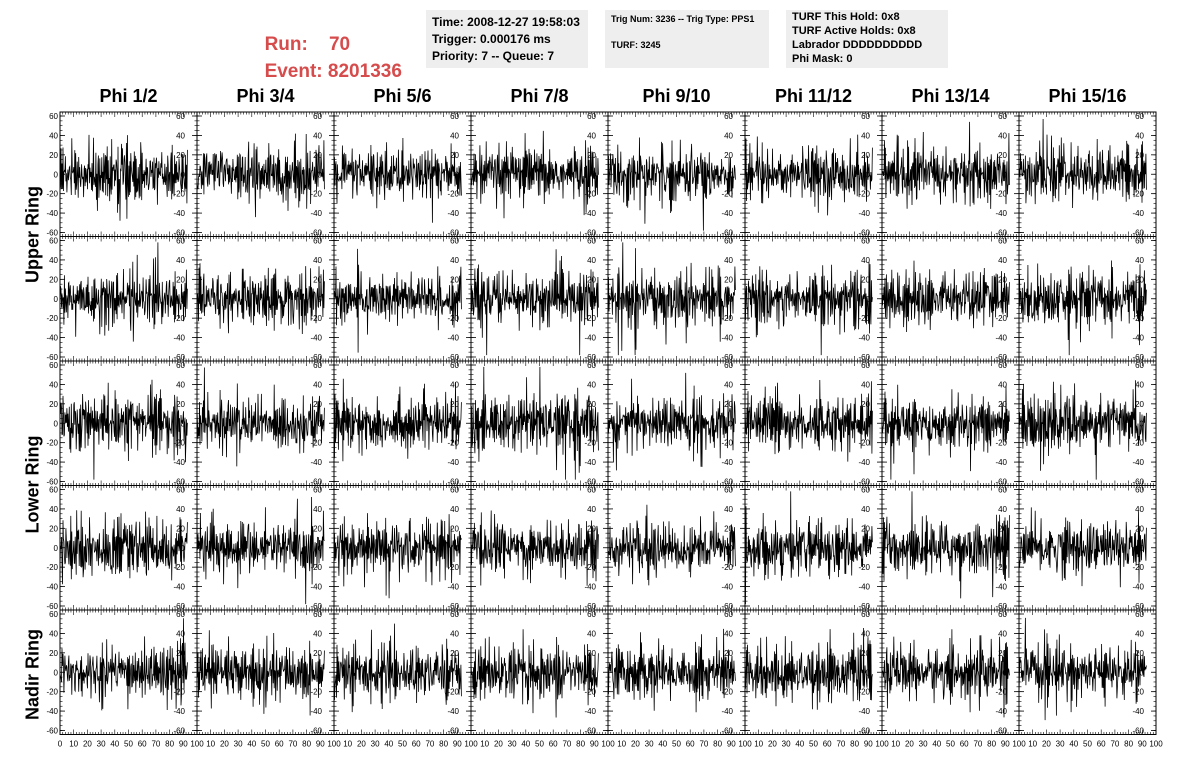  I want to click on event-label: Event: 8201336, so click(328, 61).